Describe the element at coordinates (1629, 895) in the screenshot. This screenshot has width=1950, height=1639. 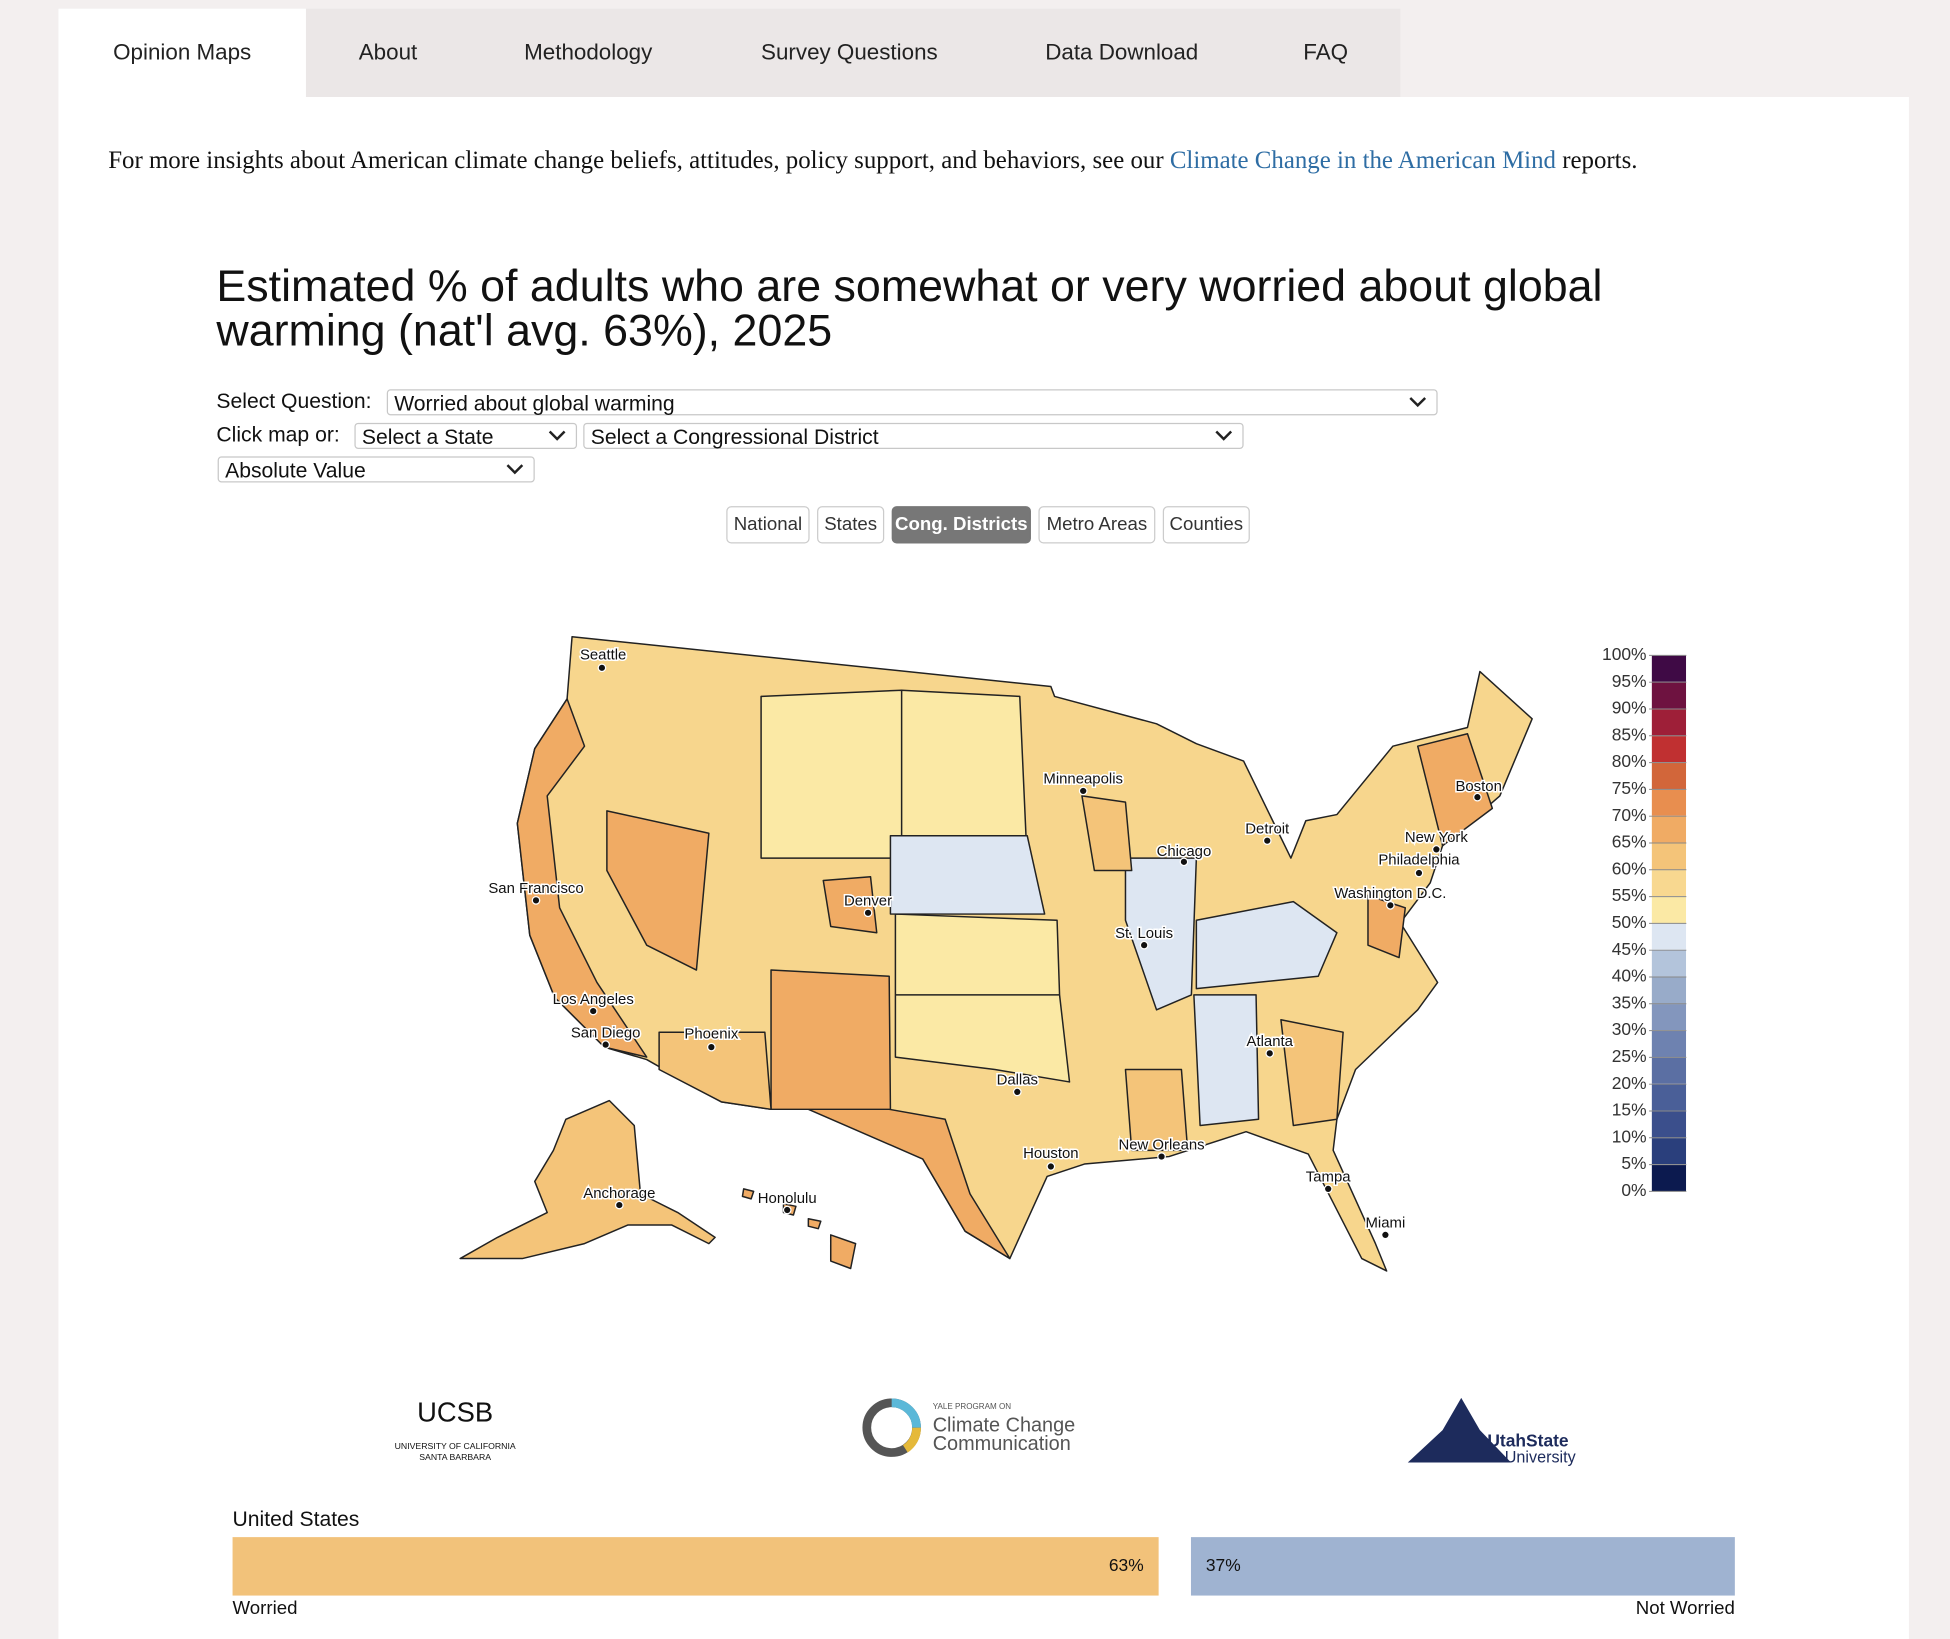
I see `legend-label: 55%` at that location.